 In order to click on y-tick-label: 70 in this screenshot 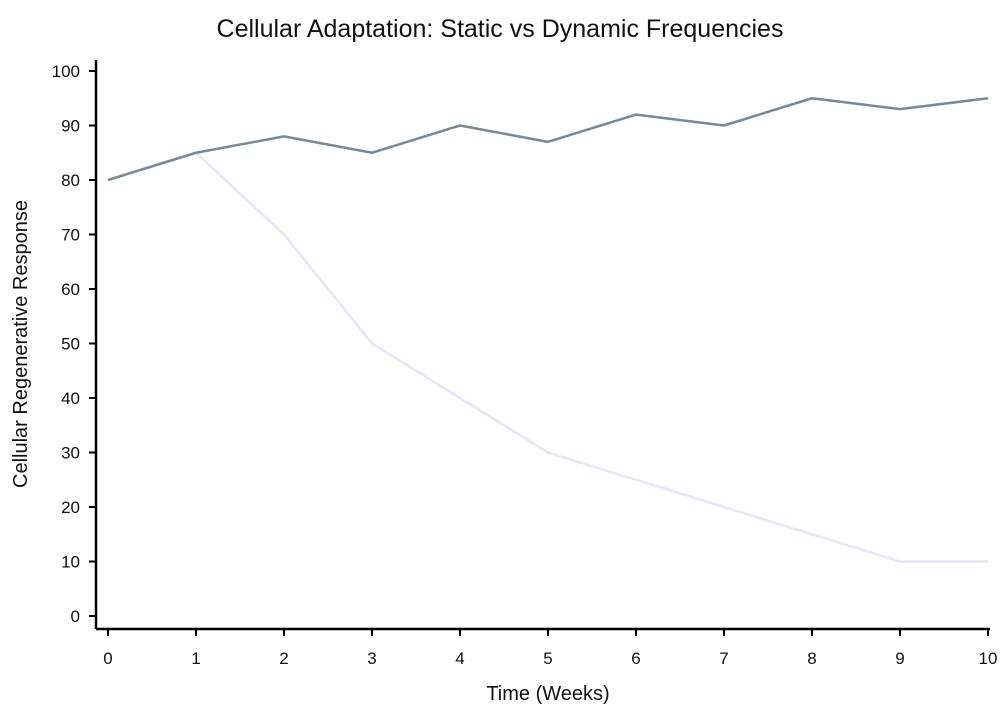, I will do `click(70, 235)`.